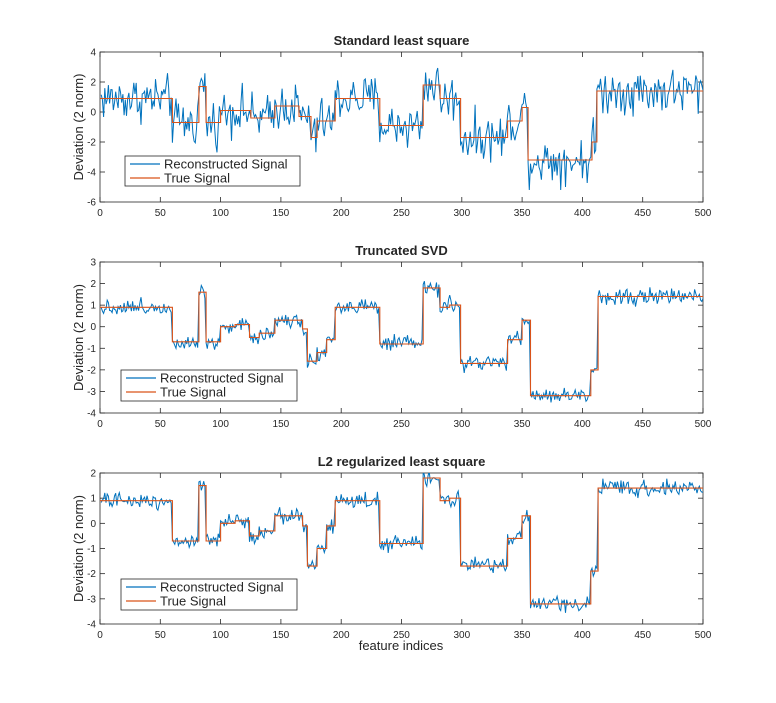  Describe the element at coordinates (402, 461) in the screenshot. I see `chart-title: L2 regularized least square` at that location.